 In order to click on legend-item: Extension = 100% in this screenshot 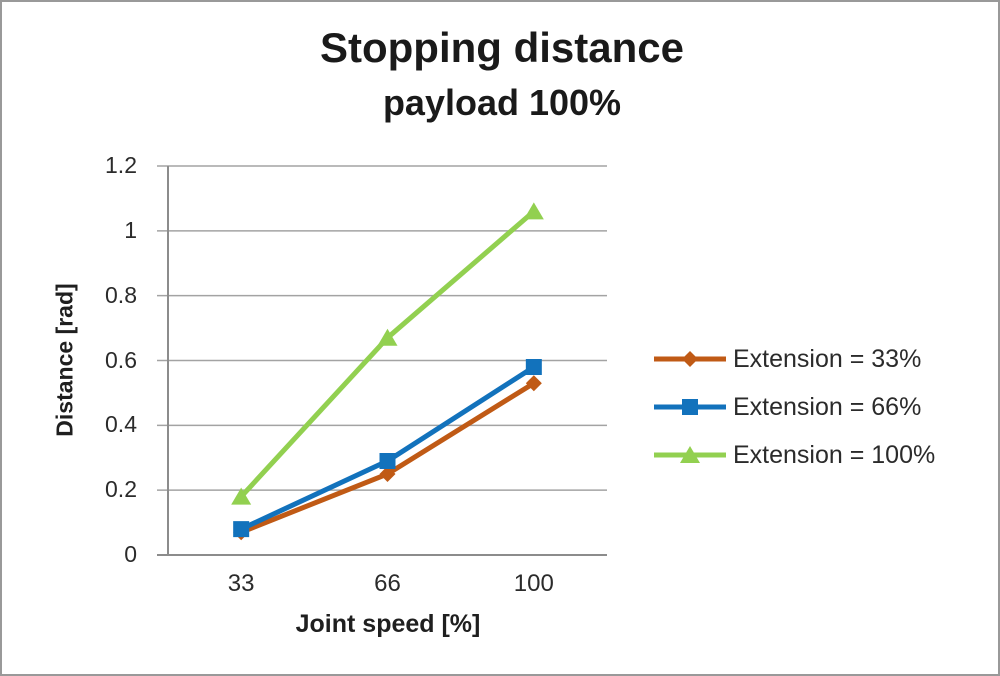, I will do `click(794, 455)`.